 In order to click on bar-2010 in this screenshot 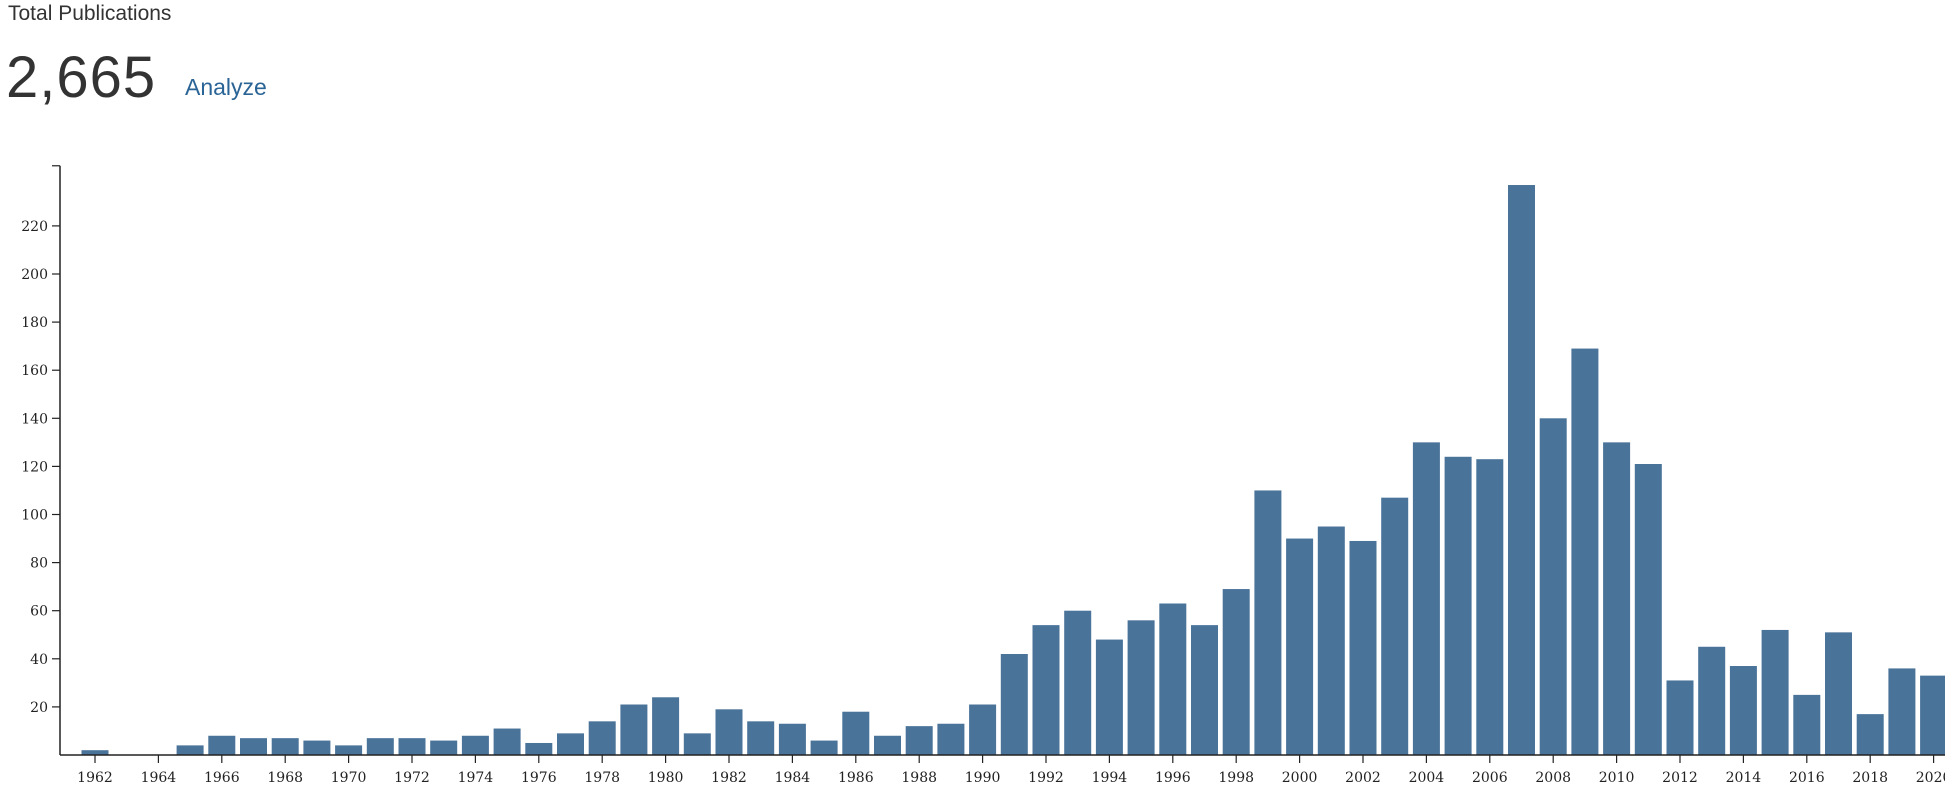, I will do `click(1617, 598)`.